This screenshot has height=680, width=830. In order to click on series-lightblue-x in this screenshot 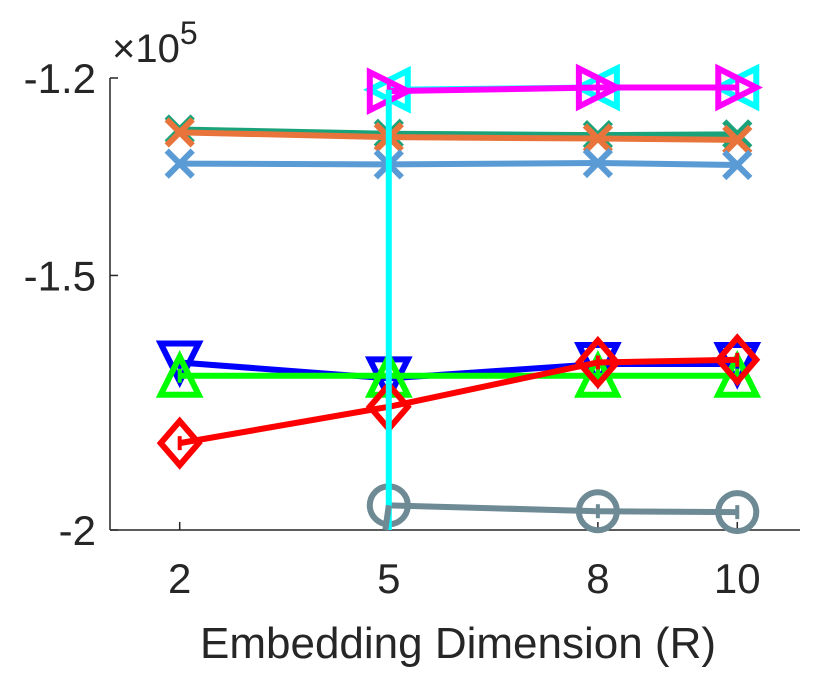, I will do `click(458, 164)`.